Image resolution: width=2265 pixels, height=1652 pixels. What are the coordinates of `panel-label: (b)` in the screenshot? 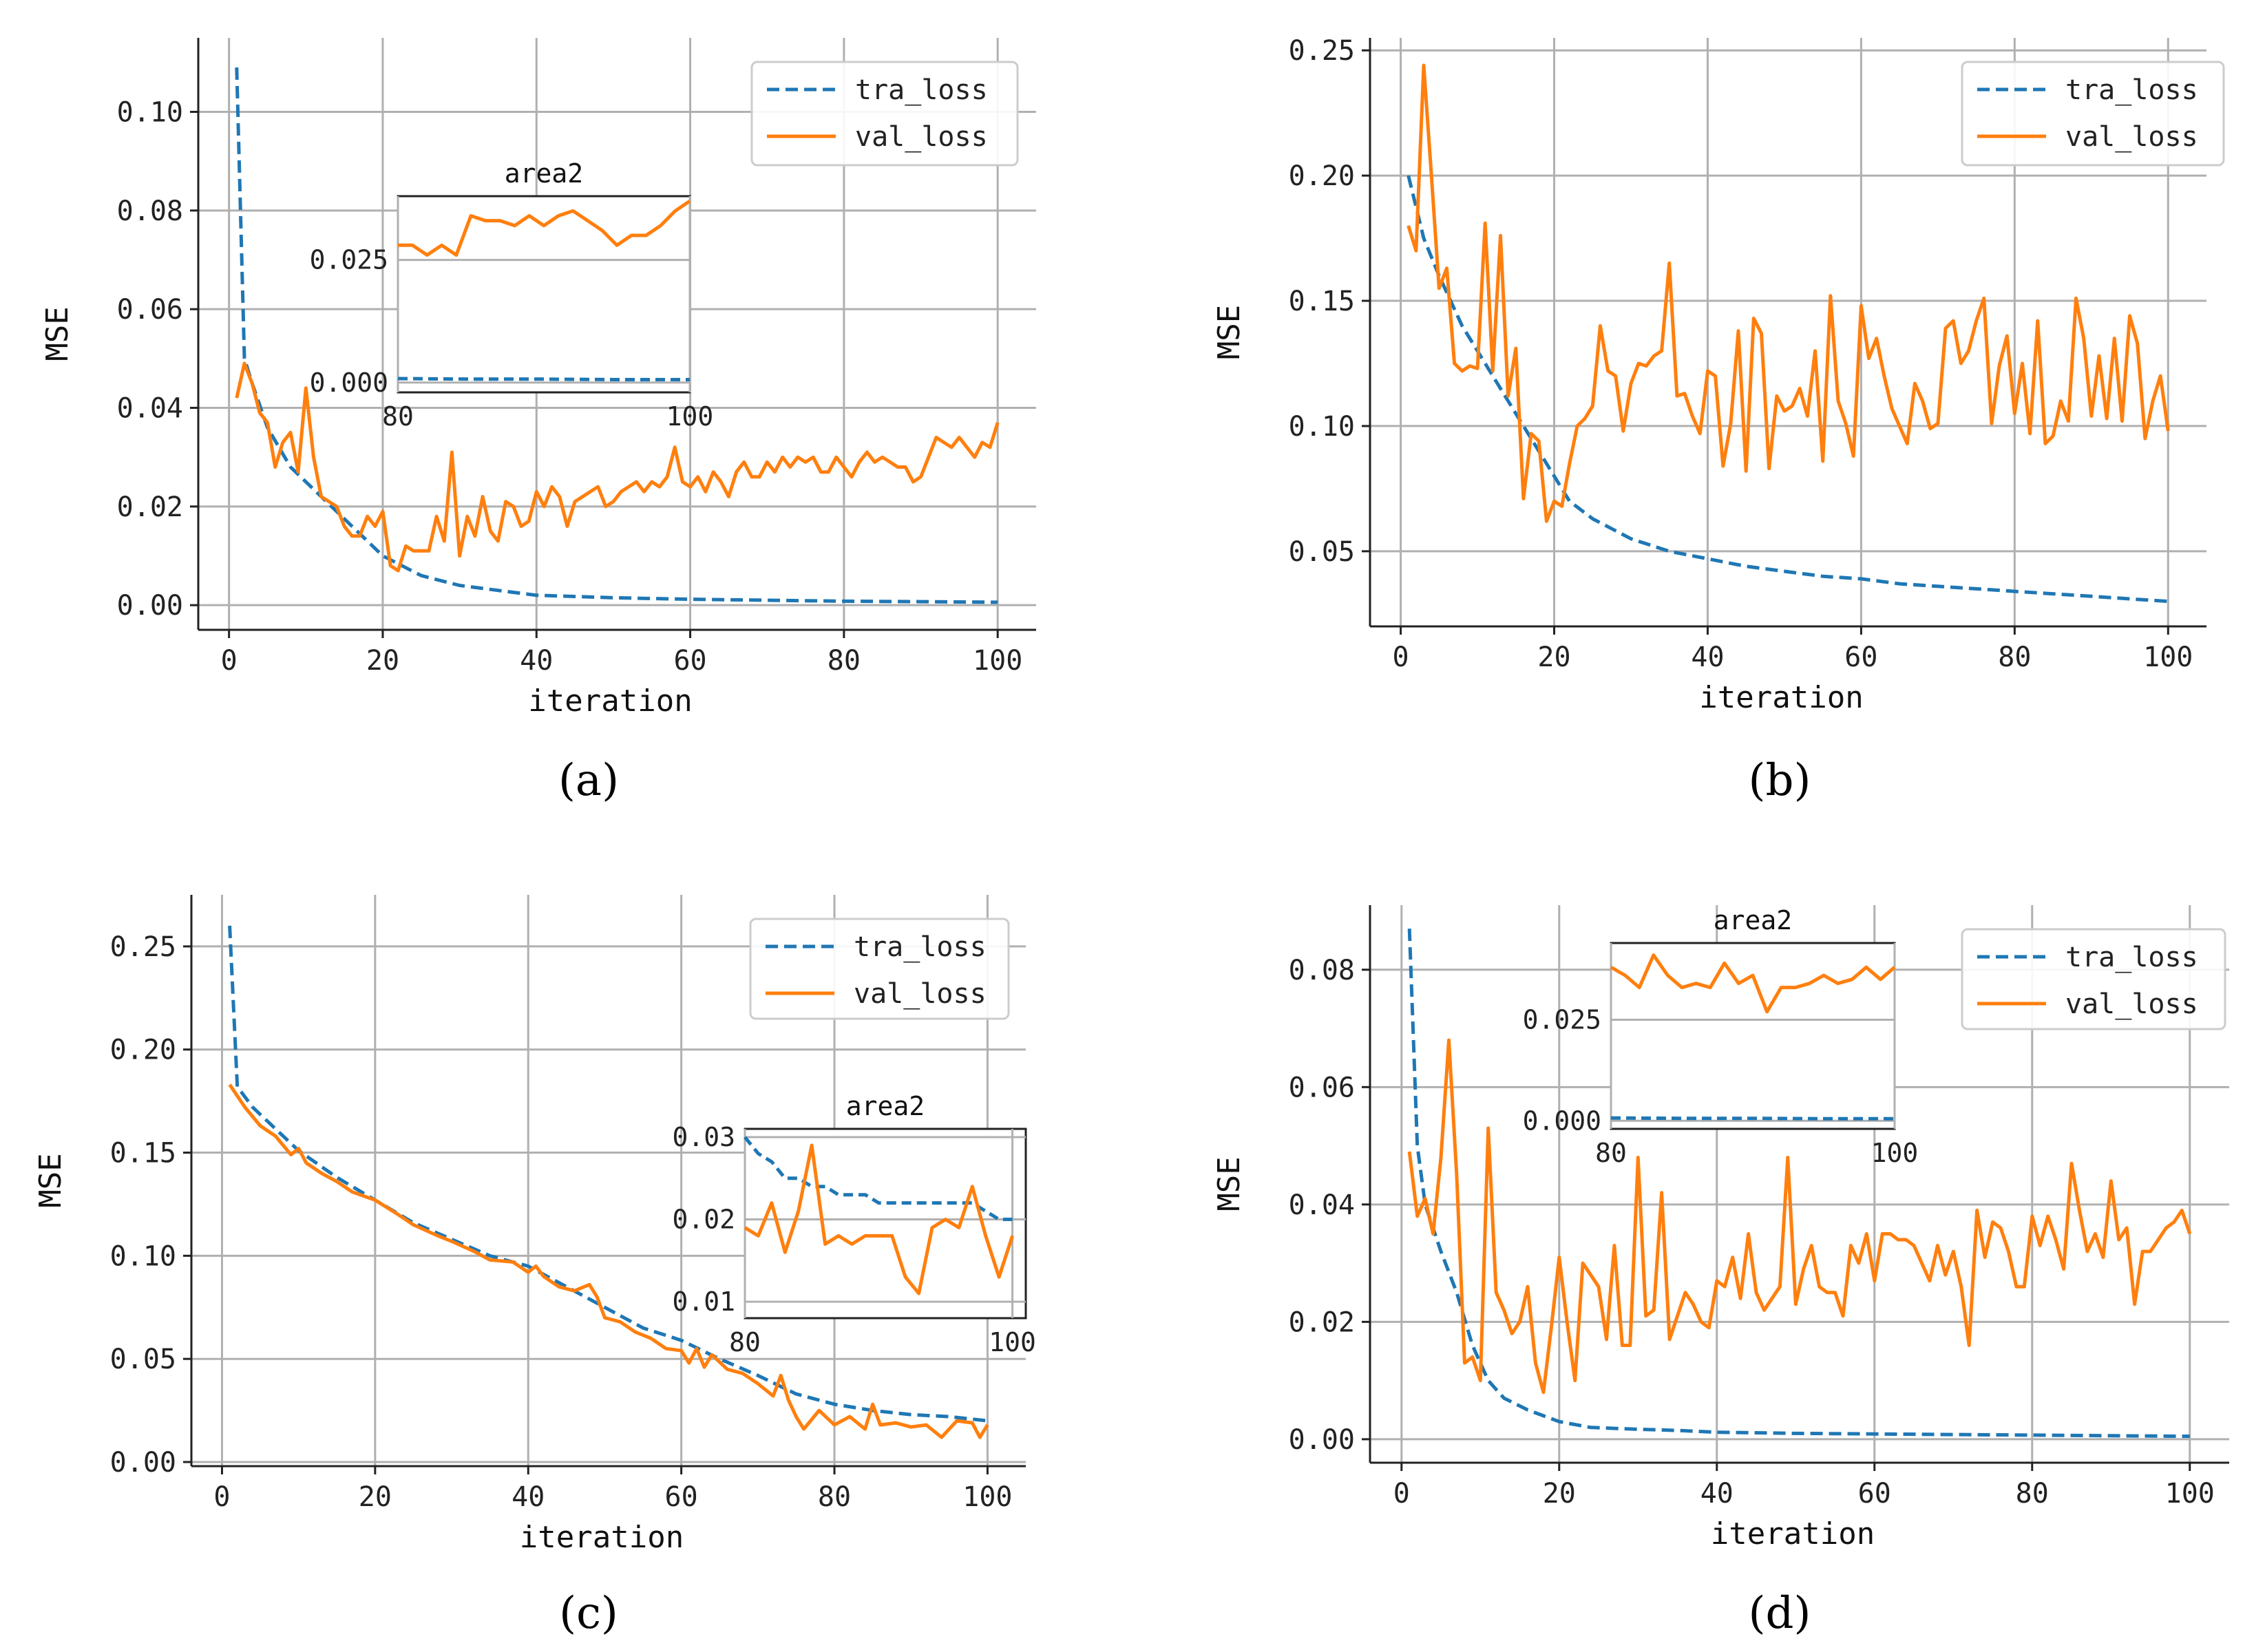 It's located at (1780, 780).